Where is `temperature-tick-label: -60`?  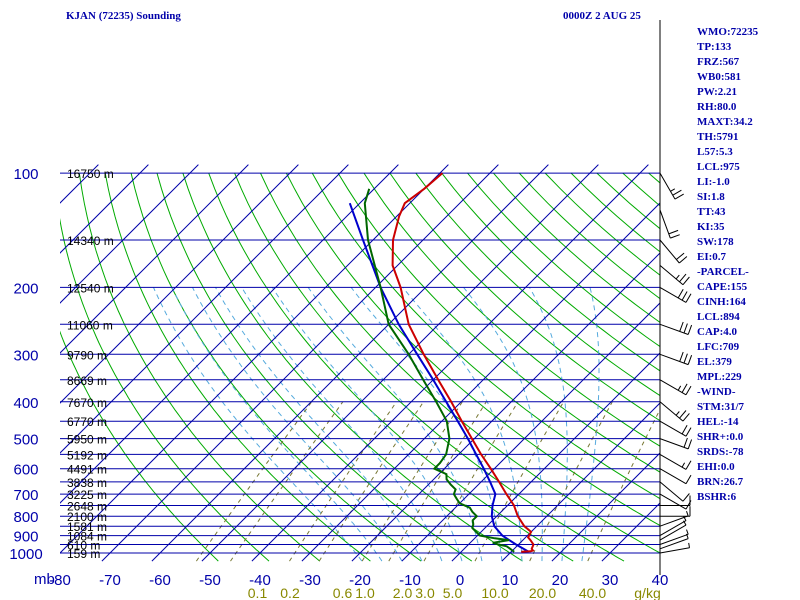 temperature-tick-label: -60 is located at coordinates (160, 580).